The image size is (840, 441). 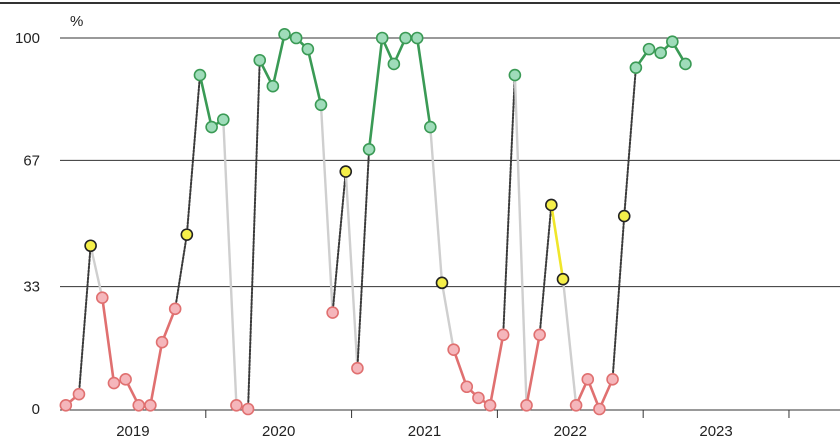 I want to click on x-tick-label: 2022, so click(x=570, y=431).